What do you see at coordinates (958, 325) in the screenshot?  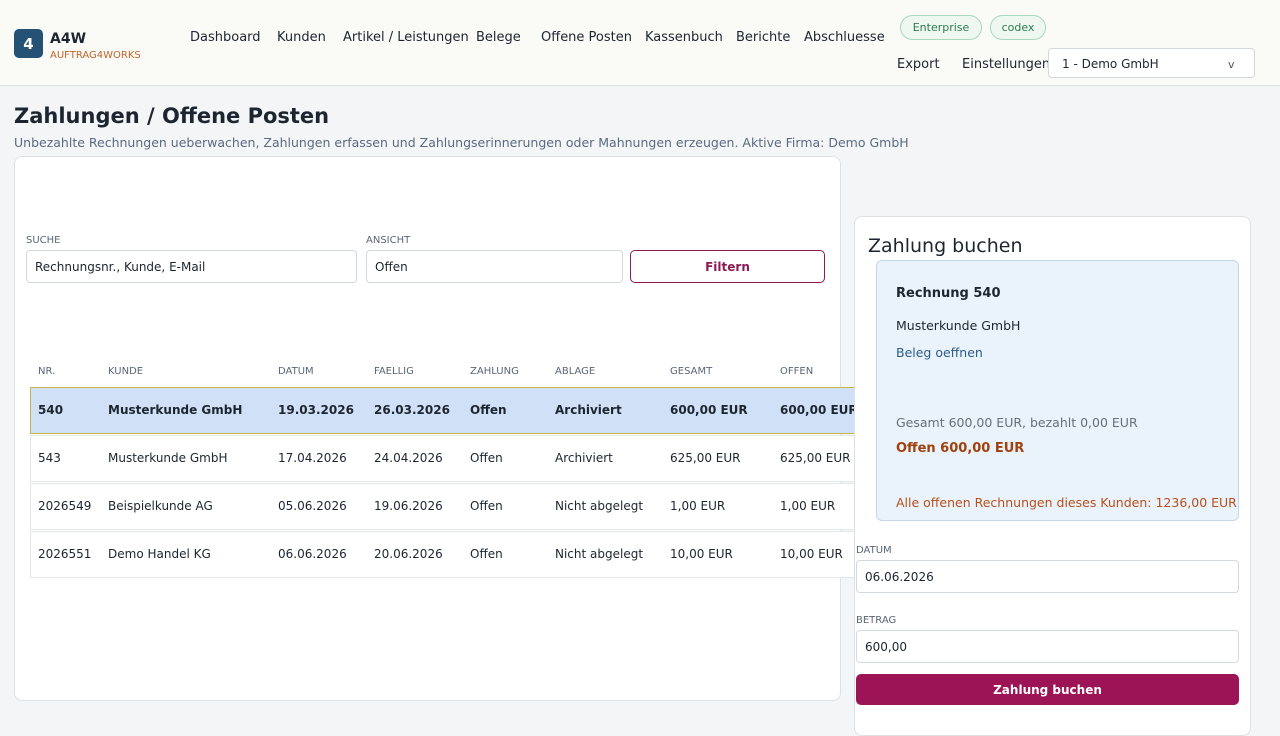 I see `invoice-customer: Musterkunde GmbH` at bounding box center [958, 325].